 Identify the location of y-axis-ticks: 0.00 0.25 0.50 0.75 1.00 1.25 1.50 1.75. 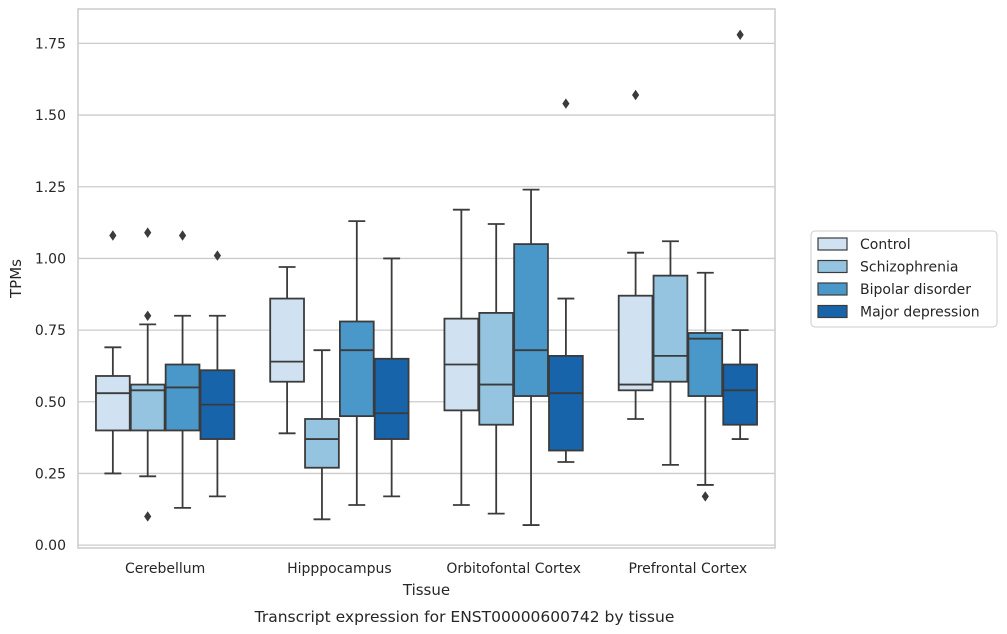
(50, 295).